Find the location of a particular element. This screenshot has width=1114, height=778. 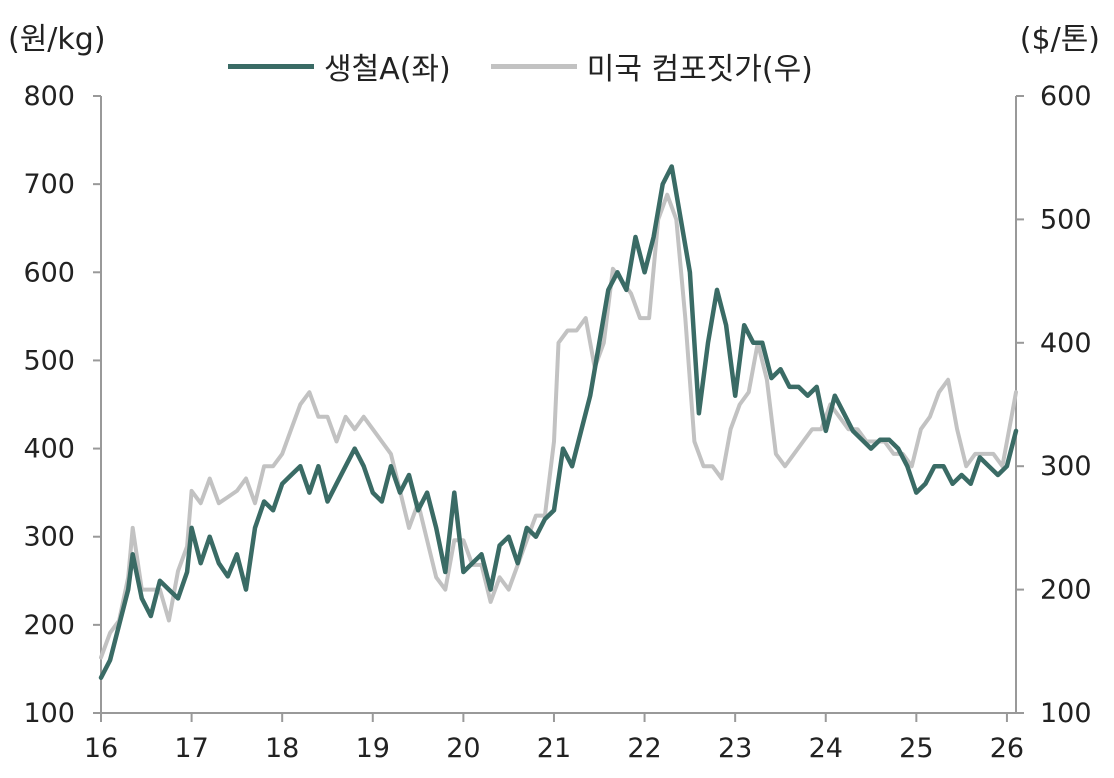

legend-swatch-pig-iron is located at coordinates (271, 66).